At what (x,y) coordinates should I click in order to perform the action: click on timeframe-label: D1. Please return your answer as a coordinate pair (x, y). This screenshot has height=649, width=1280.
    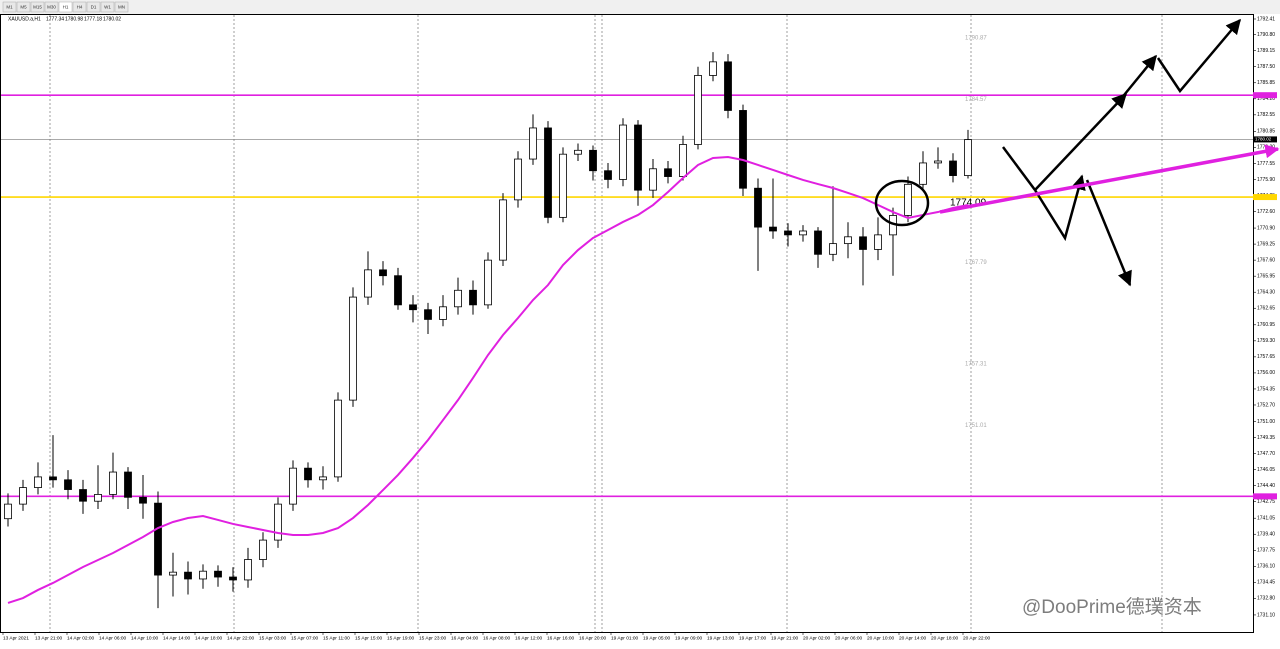
    Looking at the image, I should click on (94, 7).